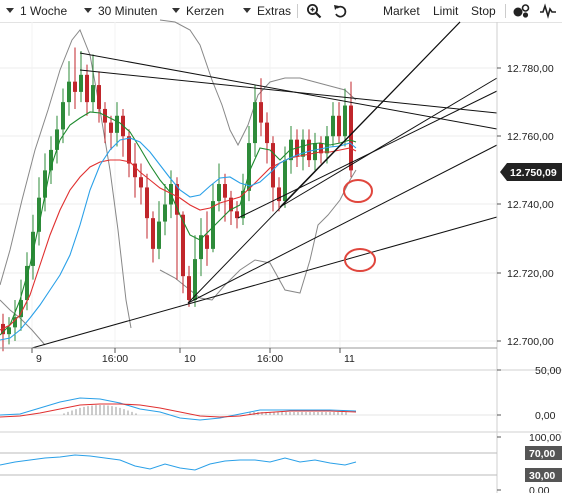 This screenshot has width=562, height=493. What do you see at coordinates (340, 11) in the screenshot?
I see `undo-icon` at bounding box center [340, 11].